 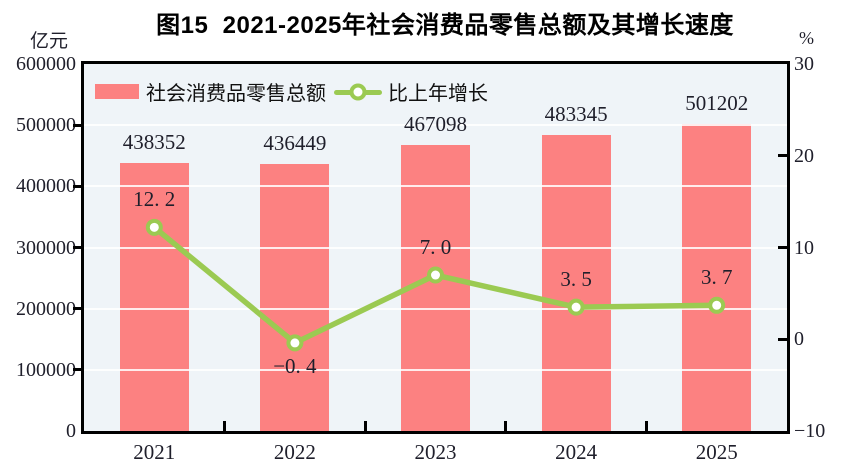 I want to click on right-axis-unit: %, so click(x=806, y=38).